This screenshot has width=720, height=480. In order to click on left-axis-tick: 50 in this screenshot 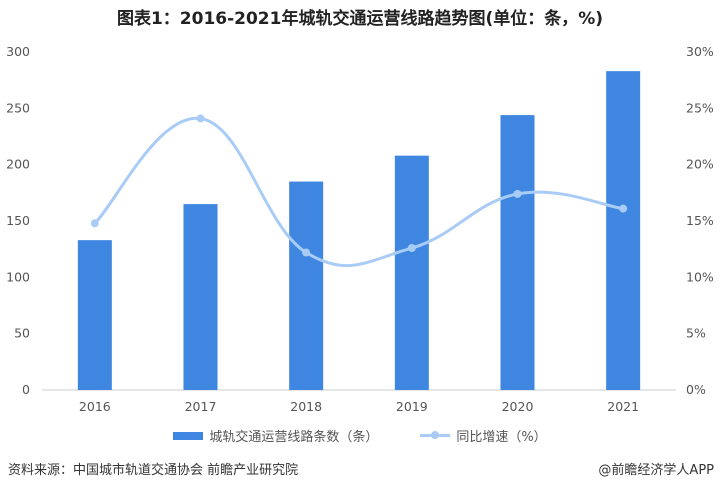, I will do `click(22, 333)`.